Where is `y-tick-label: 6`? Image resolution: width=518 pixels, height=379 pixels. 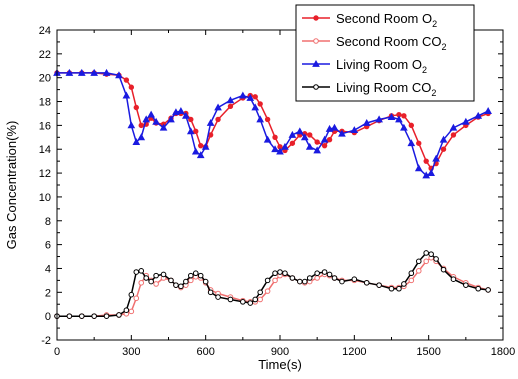 y-tick-label: 6 is located at coordinates (48, 246).